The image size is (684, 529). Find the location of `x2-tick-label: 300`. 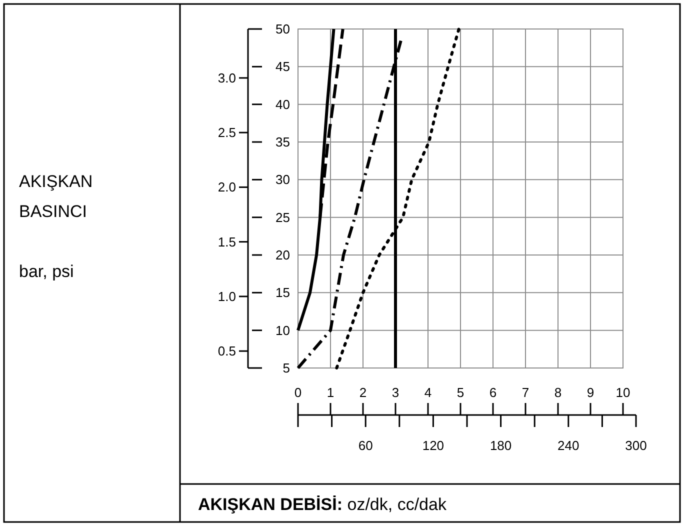

x2-tick-label: 300 is located at coordinates (636, 445).